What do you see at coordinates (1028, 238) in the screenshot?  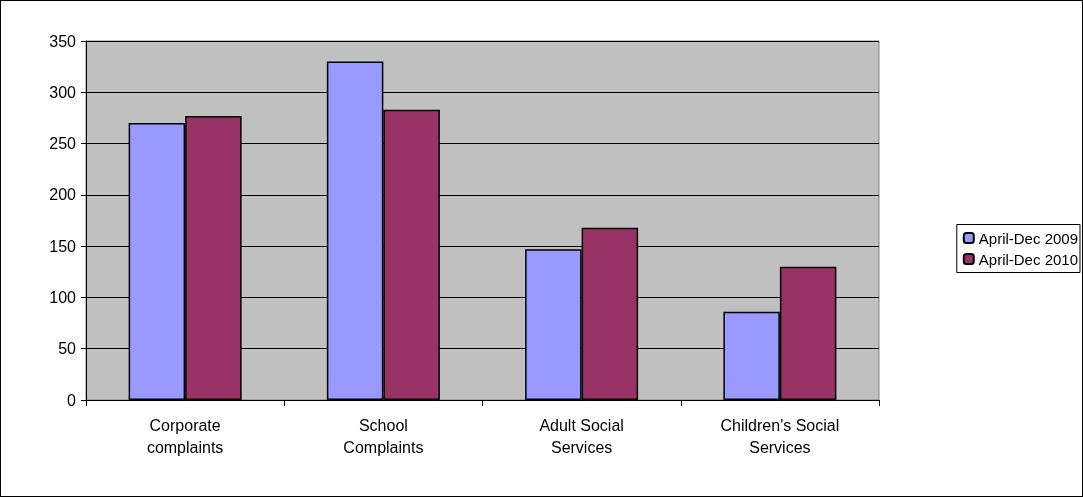 I see `legend-label: April-Dec 2009` at bounding box center [1028, 238].